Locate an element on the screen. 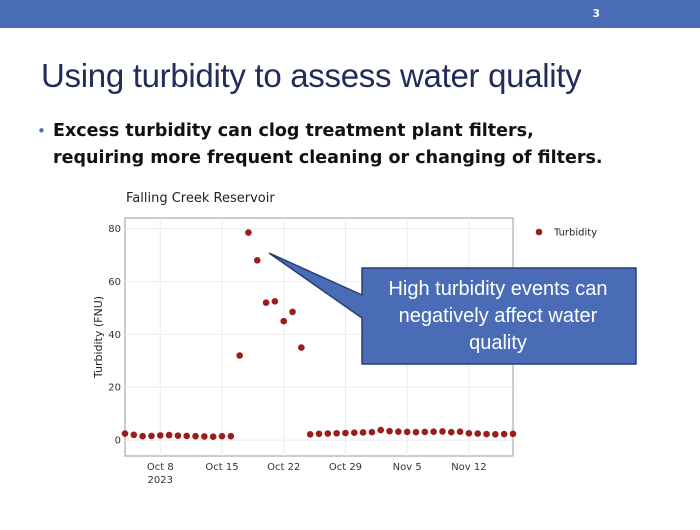  x-tick-label: Nov 5 is located at coordinates (407, 467).